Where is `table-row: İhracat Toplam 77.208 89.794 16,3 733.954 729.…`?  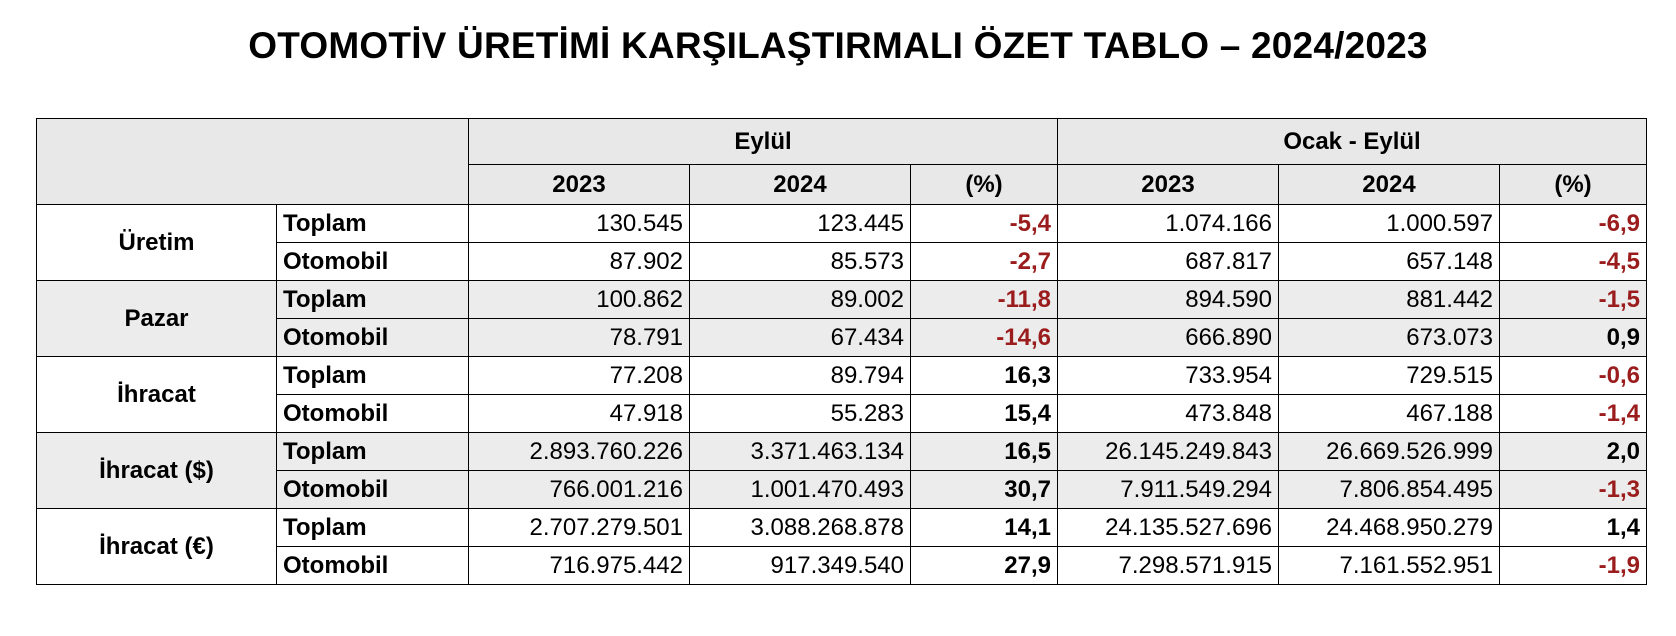
table-row: İhracat Toplam 77.208 89.794 16,3 733.954 729.… is located at coordinates (842, 394).